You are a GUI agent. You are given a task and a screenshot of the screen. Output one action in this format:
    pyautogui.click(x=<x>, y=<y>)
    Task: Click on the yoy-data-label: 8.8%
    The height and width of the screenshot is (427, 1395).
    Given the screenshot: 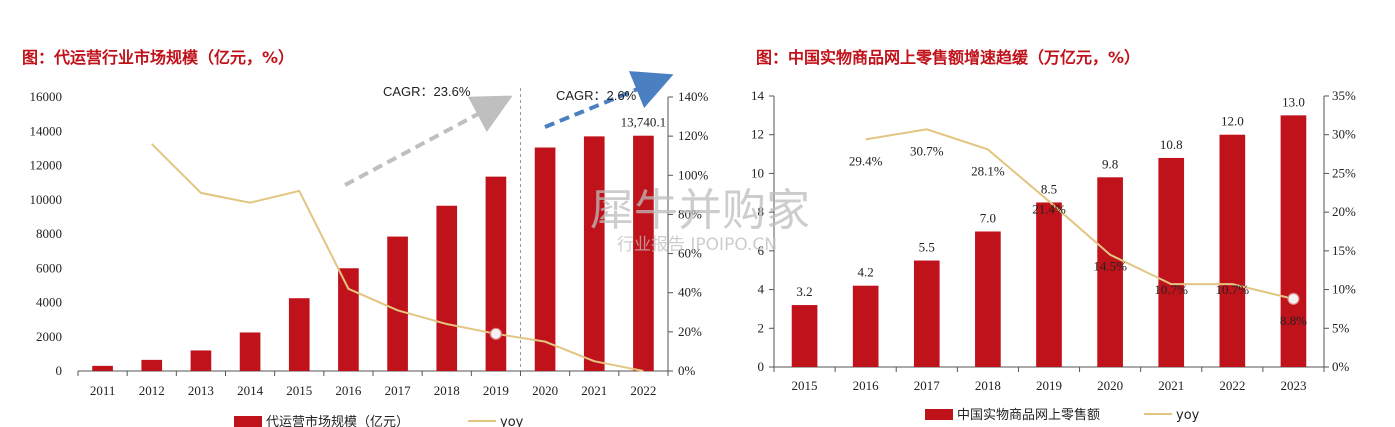 What is the action you would take?
    pyautogui.click(x=1293, y=320)
    